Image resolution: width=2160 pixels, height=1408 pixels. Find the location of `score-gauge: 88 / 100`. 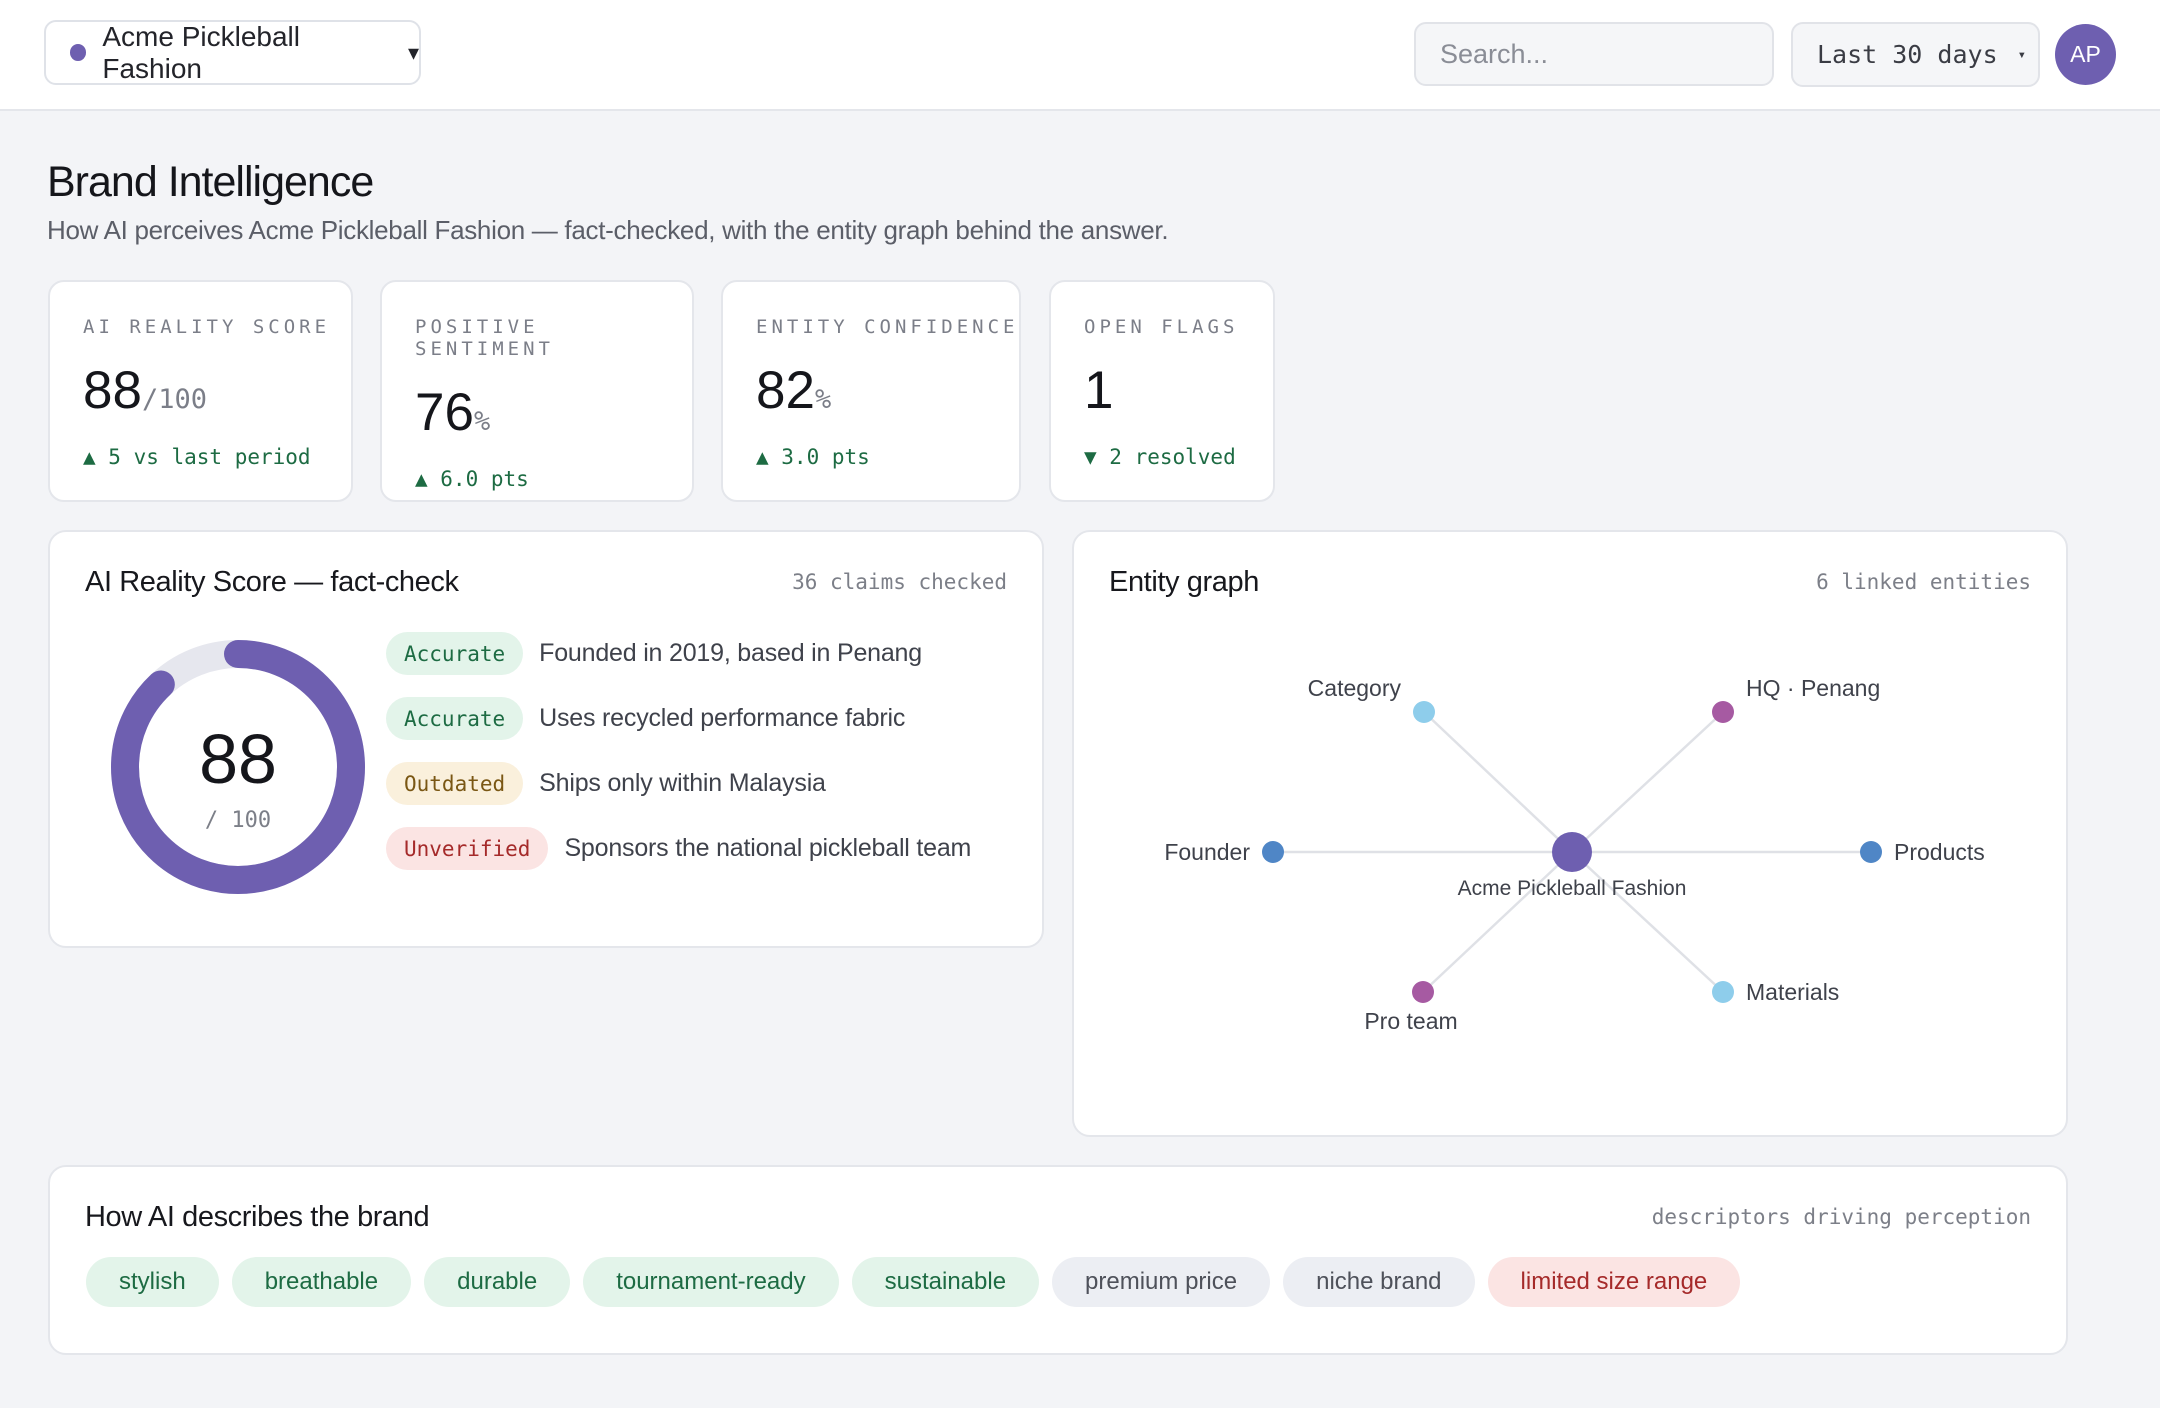

score-gauge: 88 / 100 is located at coordinates (238, 767).